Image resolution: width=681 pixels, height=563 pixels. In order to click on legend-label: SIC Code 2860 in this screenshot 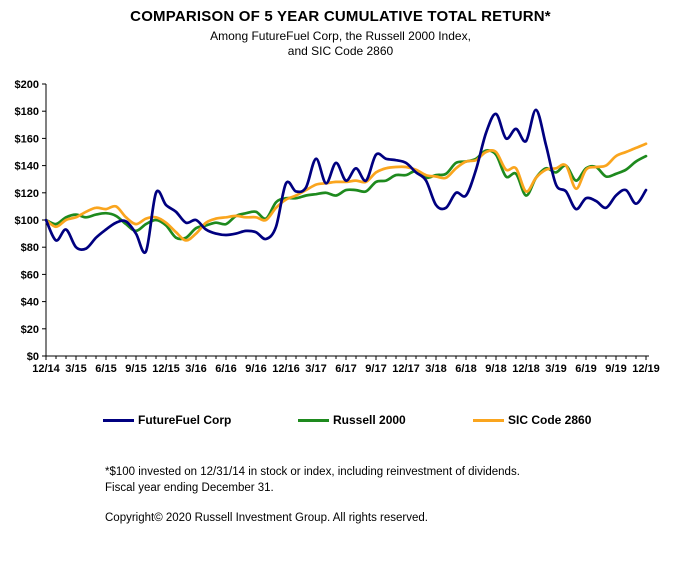, I will do `click(550, 420)`.